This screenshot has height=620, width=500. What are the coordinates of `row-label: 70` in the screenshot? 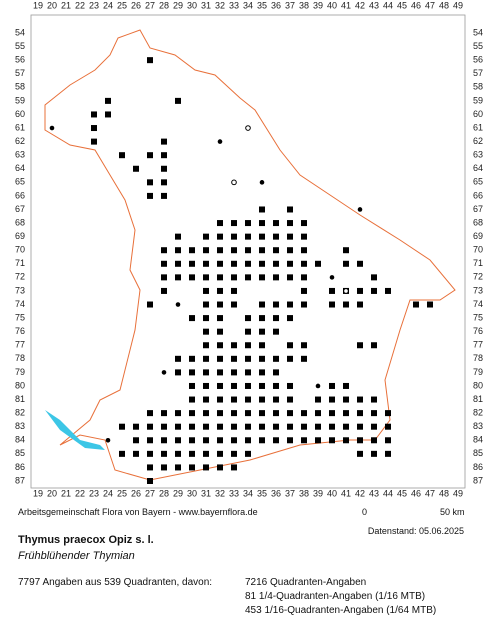 It's located at (478, 250).